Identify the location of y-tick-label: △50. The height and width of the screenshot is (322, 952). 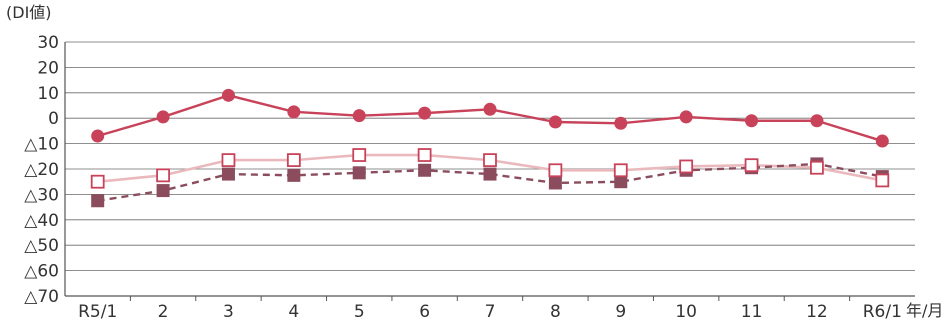
(41, 246).